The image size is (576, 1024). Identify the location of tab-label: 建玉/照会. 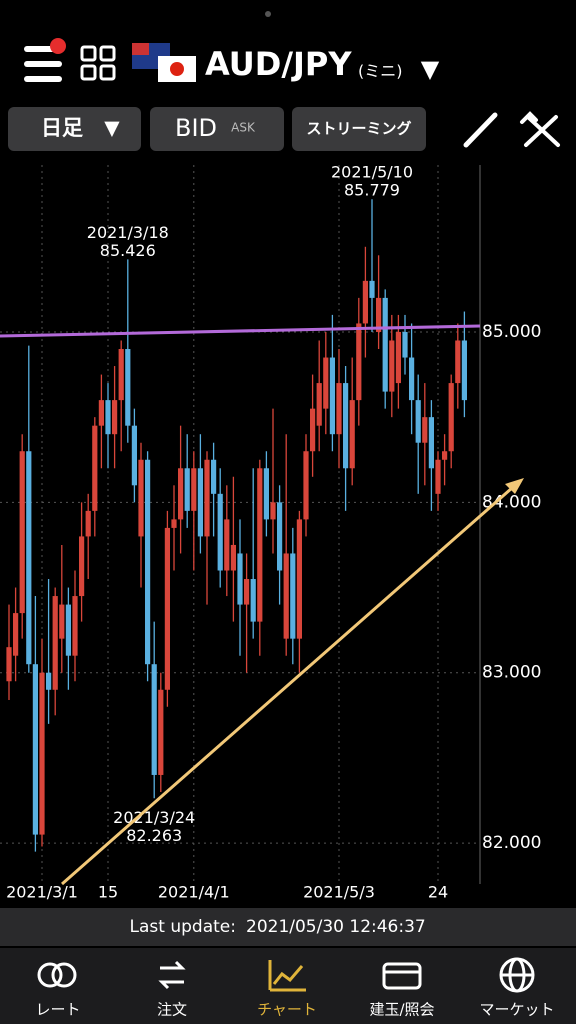
(401, 1010).